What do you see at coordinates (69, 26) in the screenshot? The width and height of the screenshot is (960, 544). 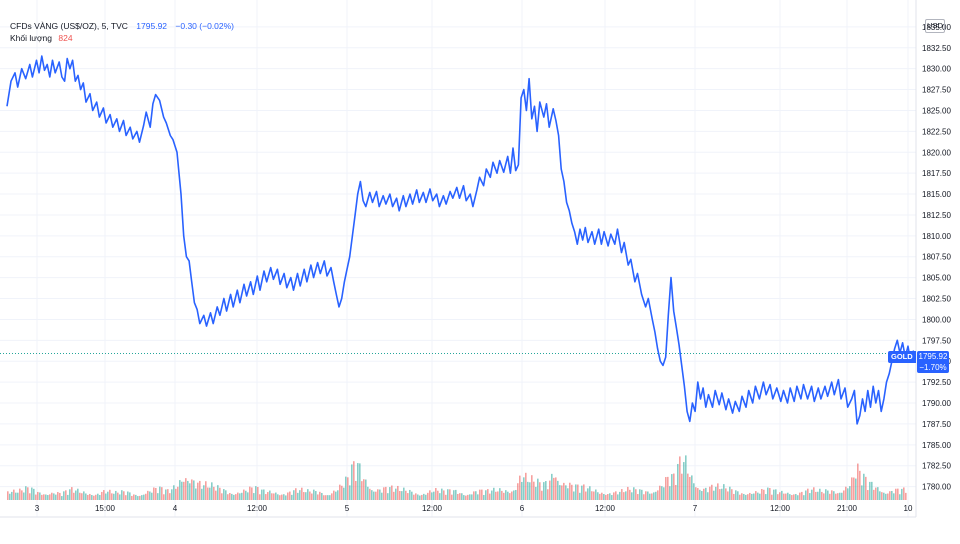 I see `symbol-title: CFDs VÀNG (US$/OZ), 5, TVC` at bounding box center [69, 26].